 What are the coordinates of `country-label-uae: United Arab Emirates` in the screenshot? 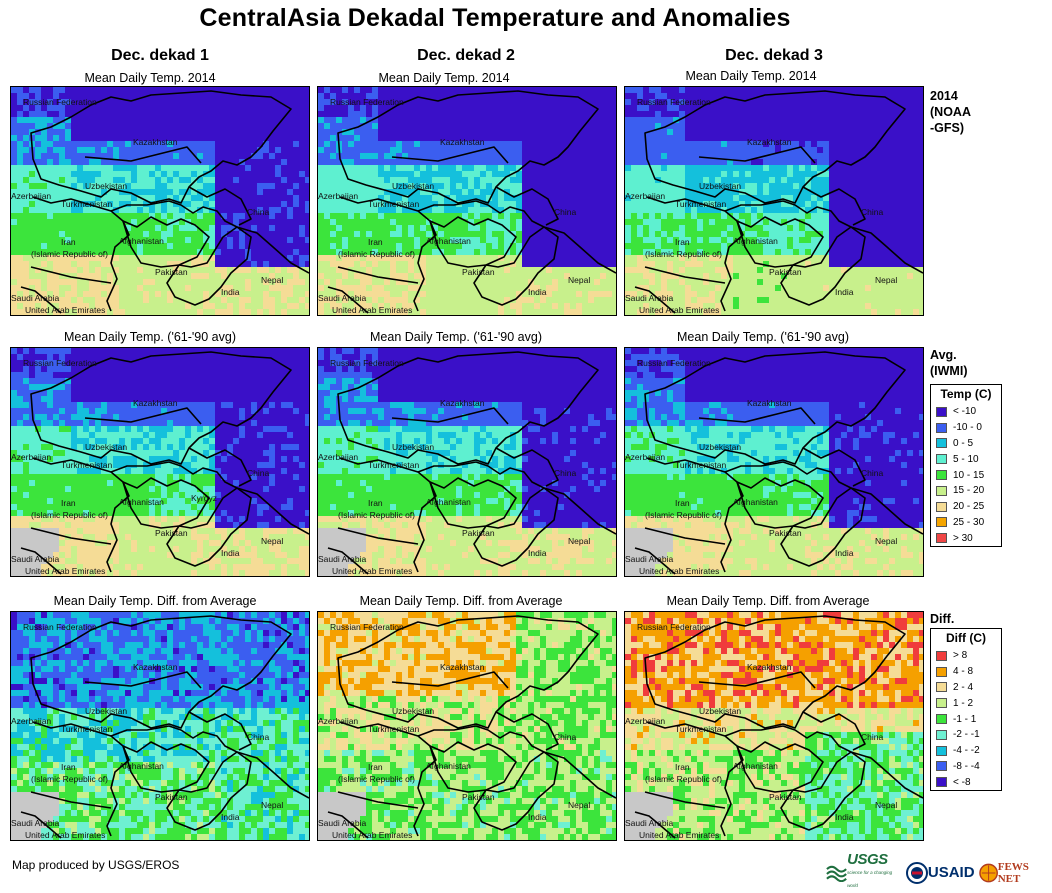 It's located at (372, 310).